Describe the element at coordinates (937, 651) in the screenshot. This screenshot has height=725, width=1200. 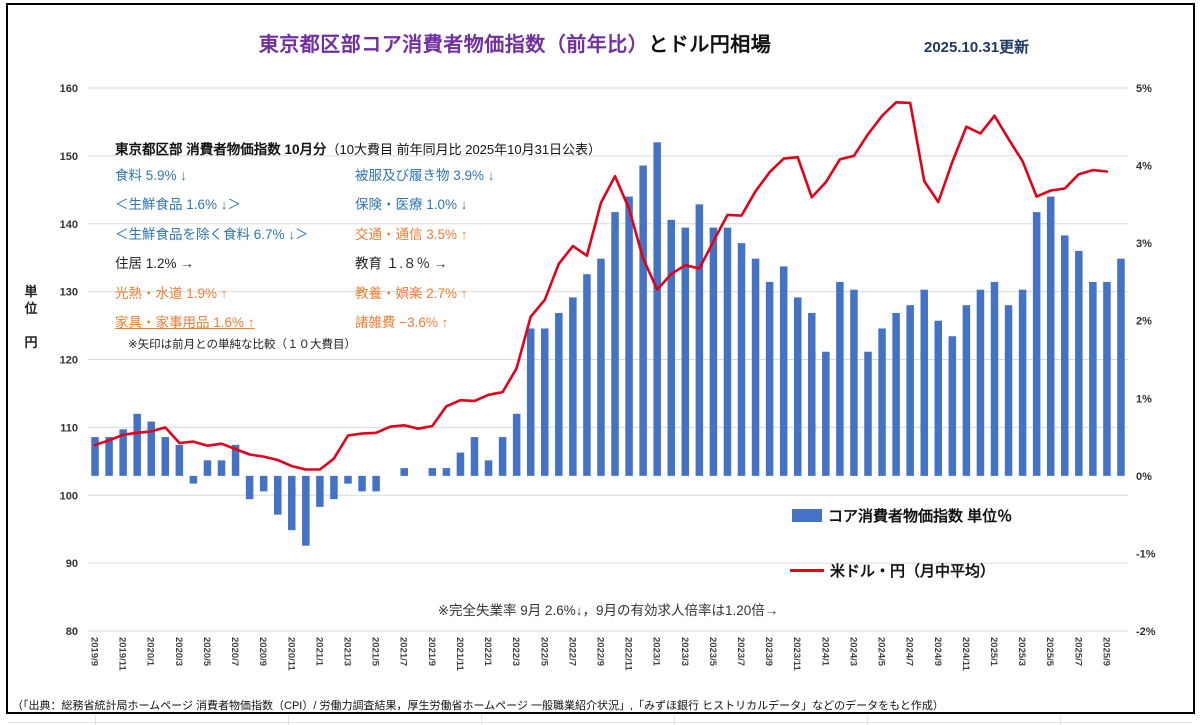
I see `x-axis-label: 2024/9` at that location.